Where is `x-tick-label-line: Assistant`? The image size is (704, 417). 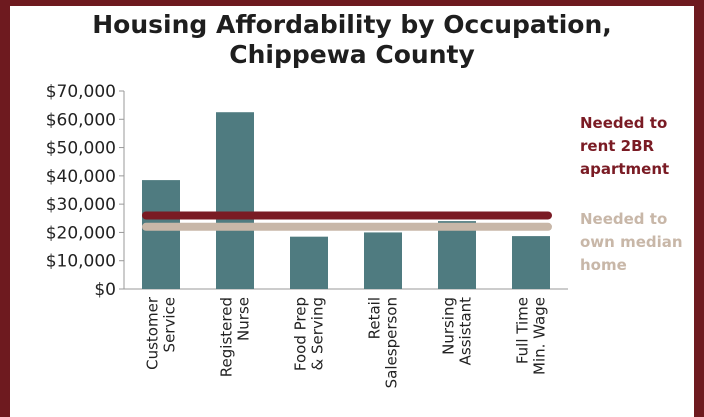 x-tick-label-line: Assistant is located at coordinates (466, 331).